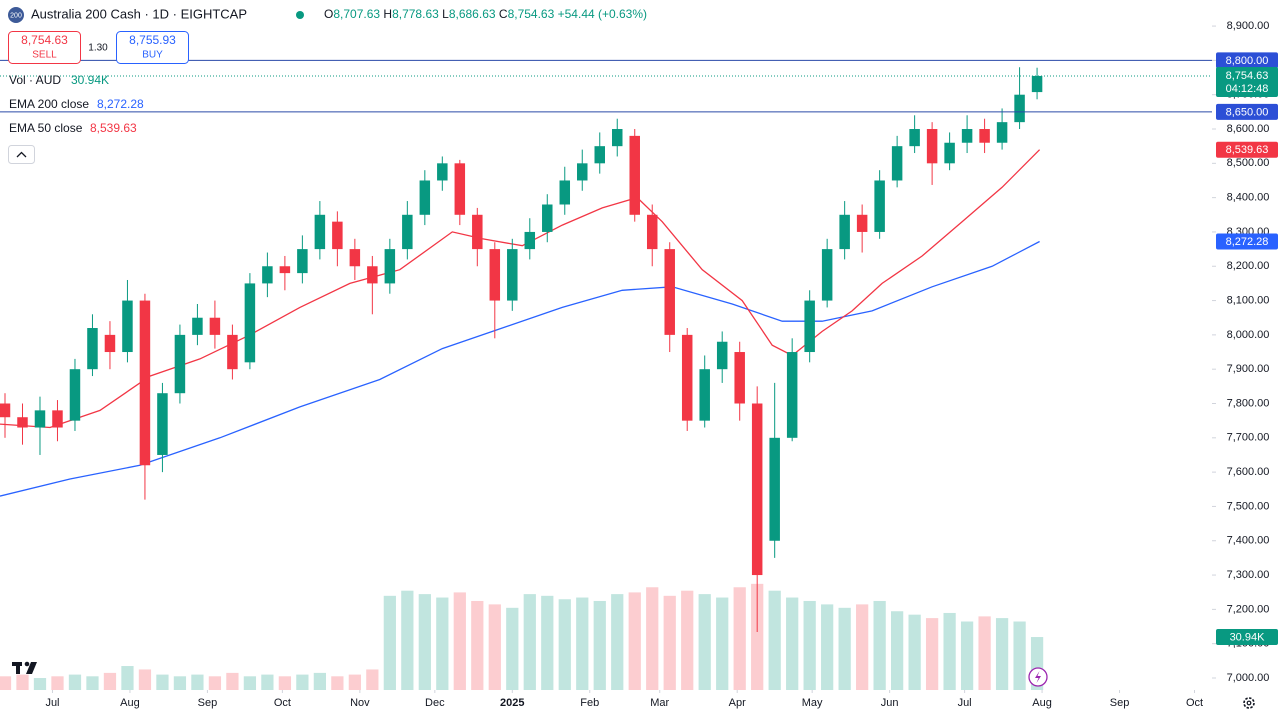  I want to click on ohlc-value: 8,754.63, so click(531, 14).